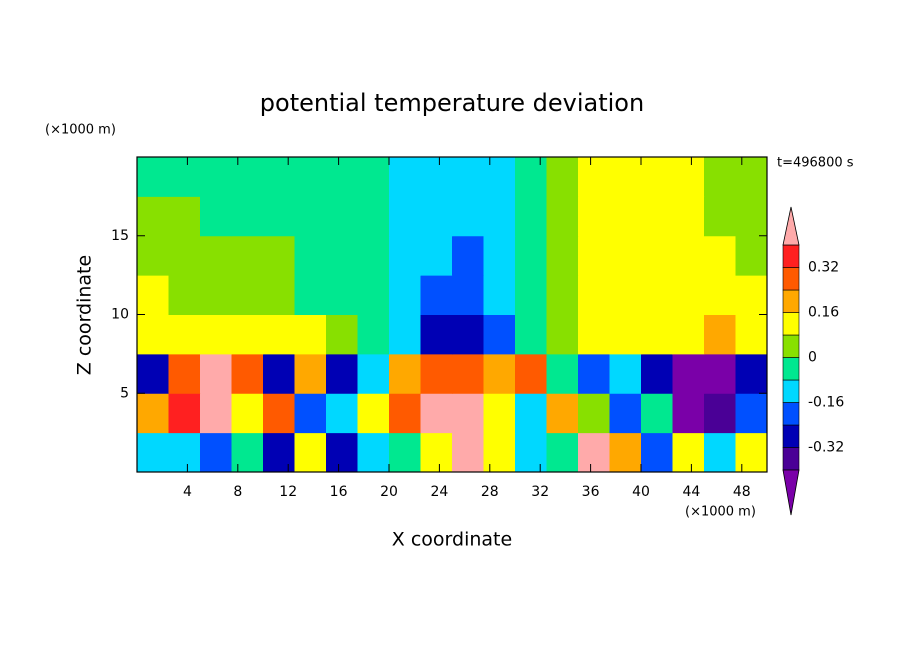  What do you see at coordinates (791, 492) in the screenshot?
I see `colorbar-extend-bottom` at bounding box center [791, 492].